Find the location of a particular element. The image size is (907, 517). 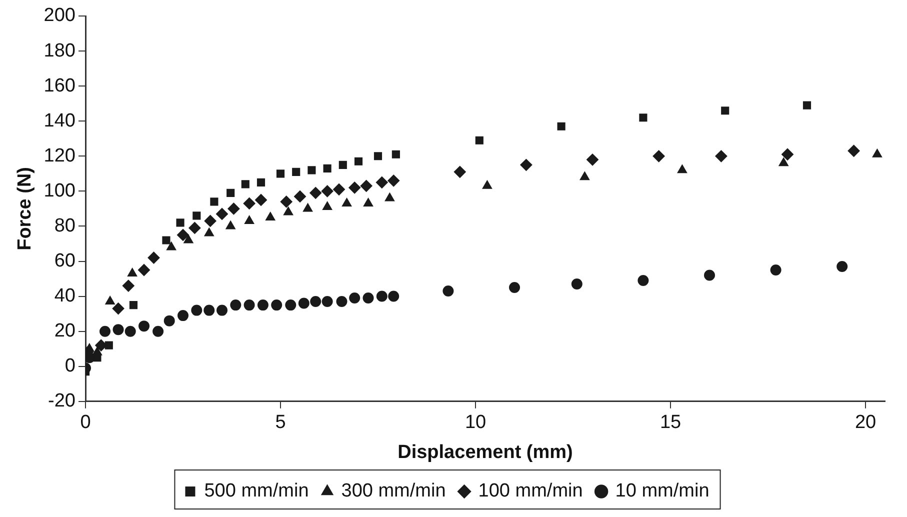

y-tick-label: 40 is located at coordinates (65, 296).